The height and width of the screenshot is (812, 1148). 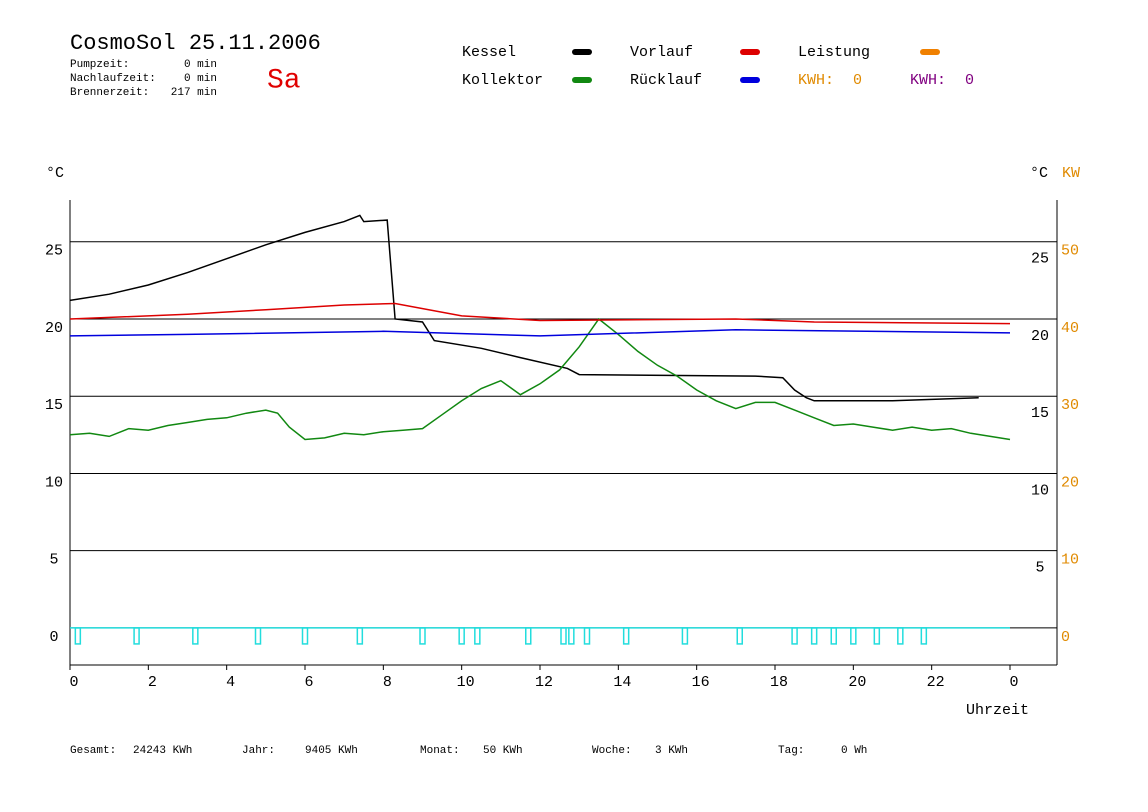 What do you see at coordinates (857, 682) in the screenshot?
I see `x-tick-label: 20` at bounding box center [857, 682].